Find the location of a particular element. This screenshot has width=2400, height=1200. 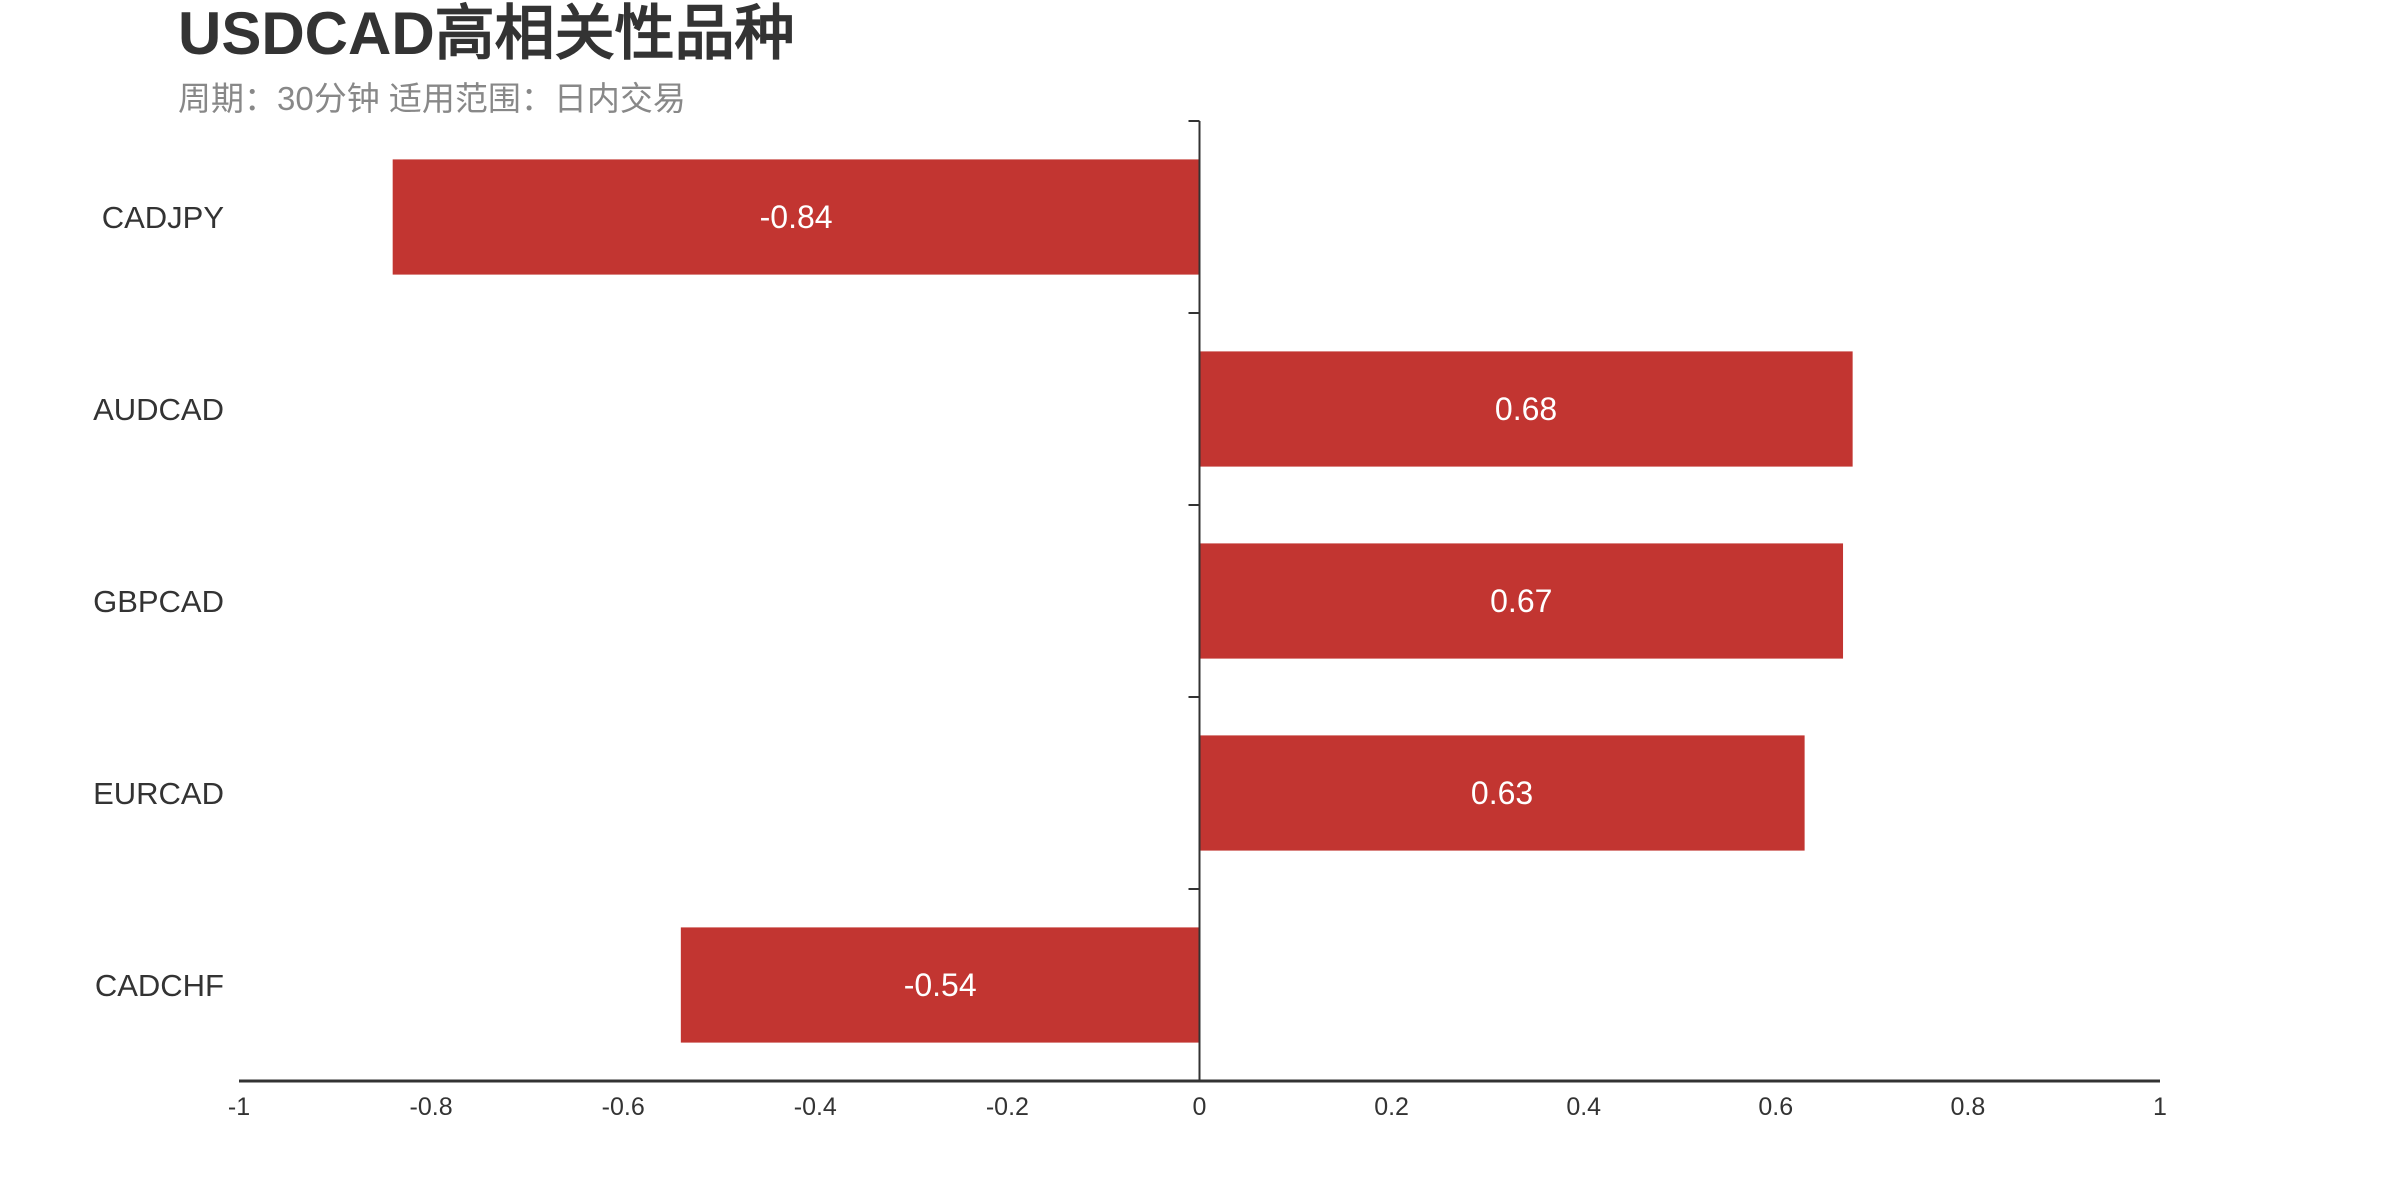

category-label: CADCHF is located at coordinates (159, 985).